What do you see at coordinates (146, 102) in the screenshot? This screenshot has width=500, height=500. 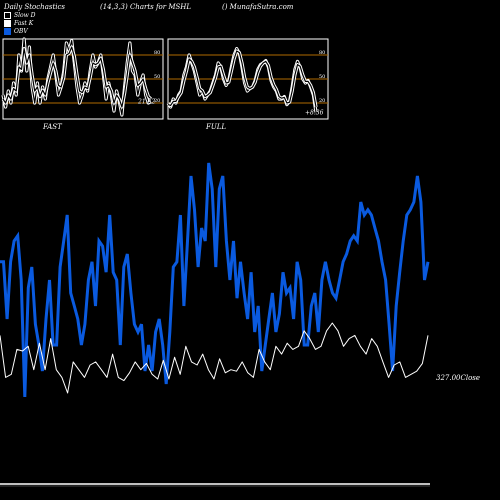 I see `last-value-label: 21.62` at bounding box center [146, 102].